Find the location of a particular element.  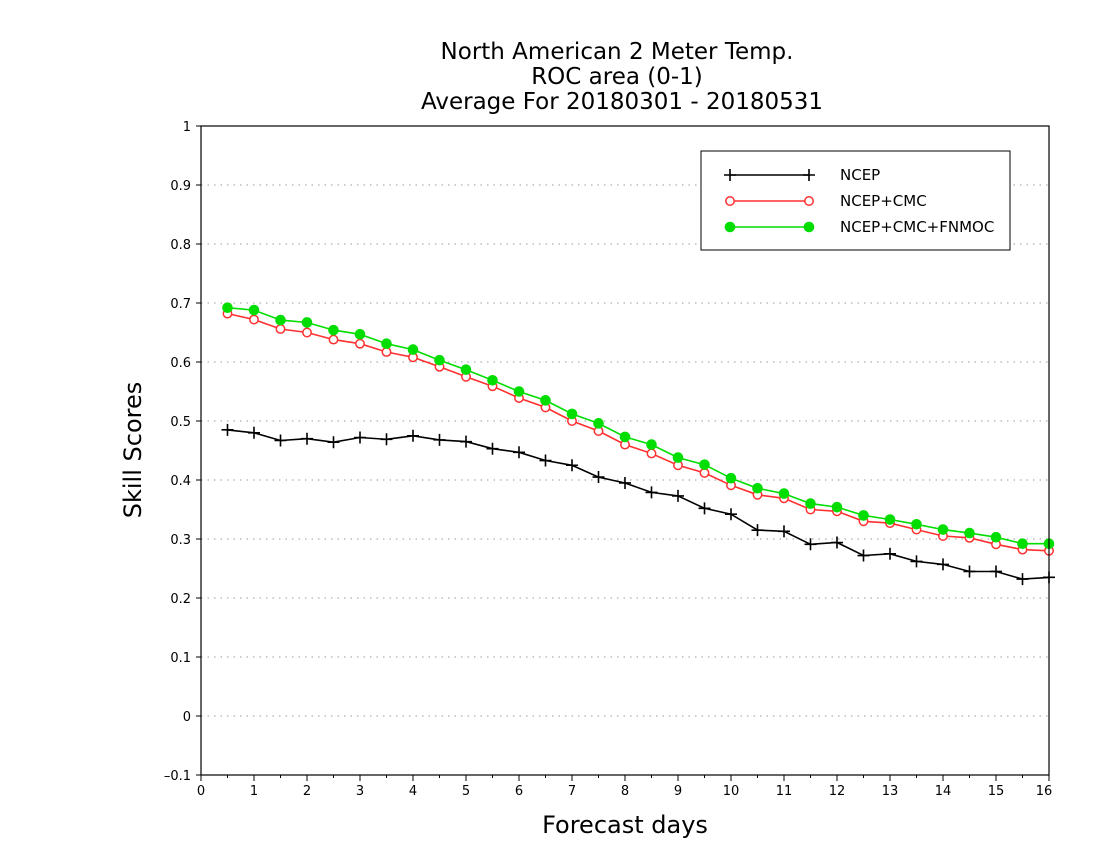

x-tick-label: 3 is located at coordinates (360, 791).